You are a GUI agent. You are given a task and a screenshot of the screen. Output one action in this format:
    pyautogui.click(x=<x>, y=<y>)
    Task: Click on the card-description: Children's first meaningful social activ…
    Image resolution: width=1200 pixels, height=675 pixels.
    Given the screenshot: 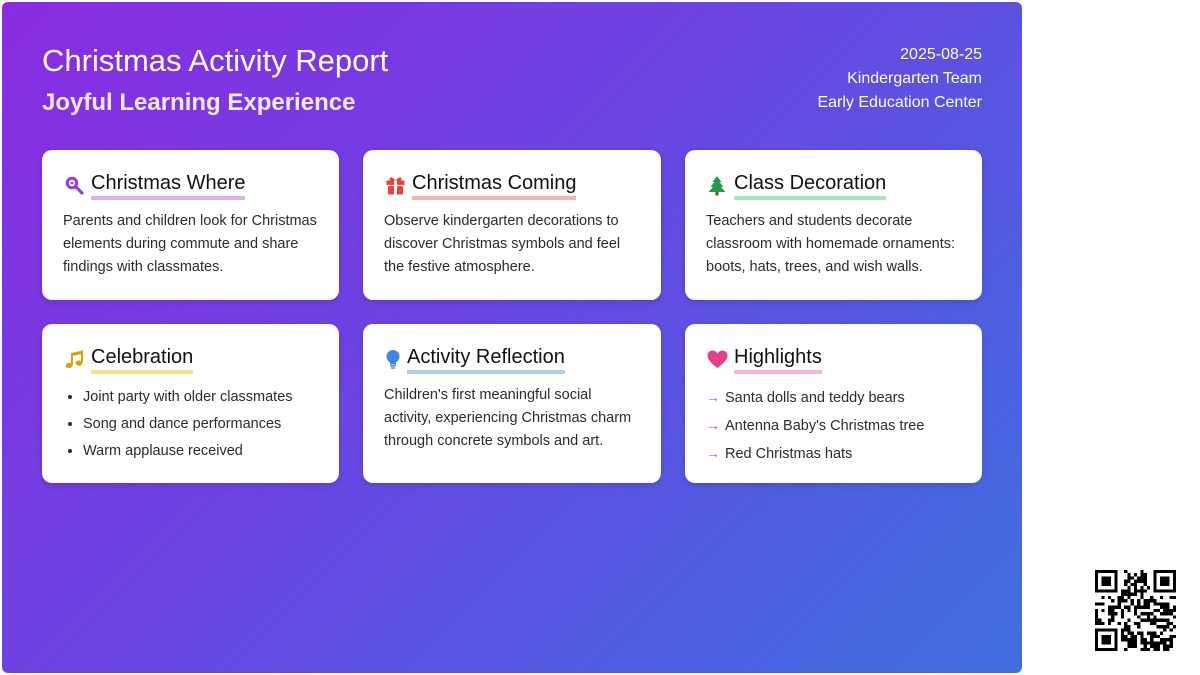 What is the action you would take?
    pyautogui.click(x=508, y=418)
    